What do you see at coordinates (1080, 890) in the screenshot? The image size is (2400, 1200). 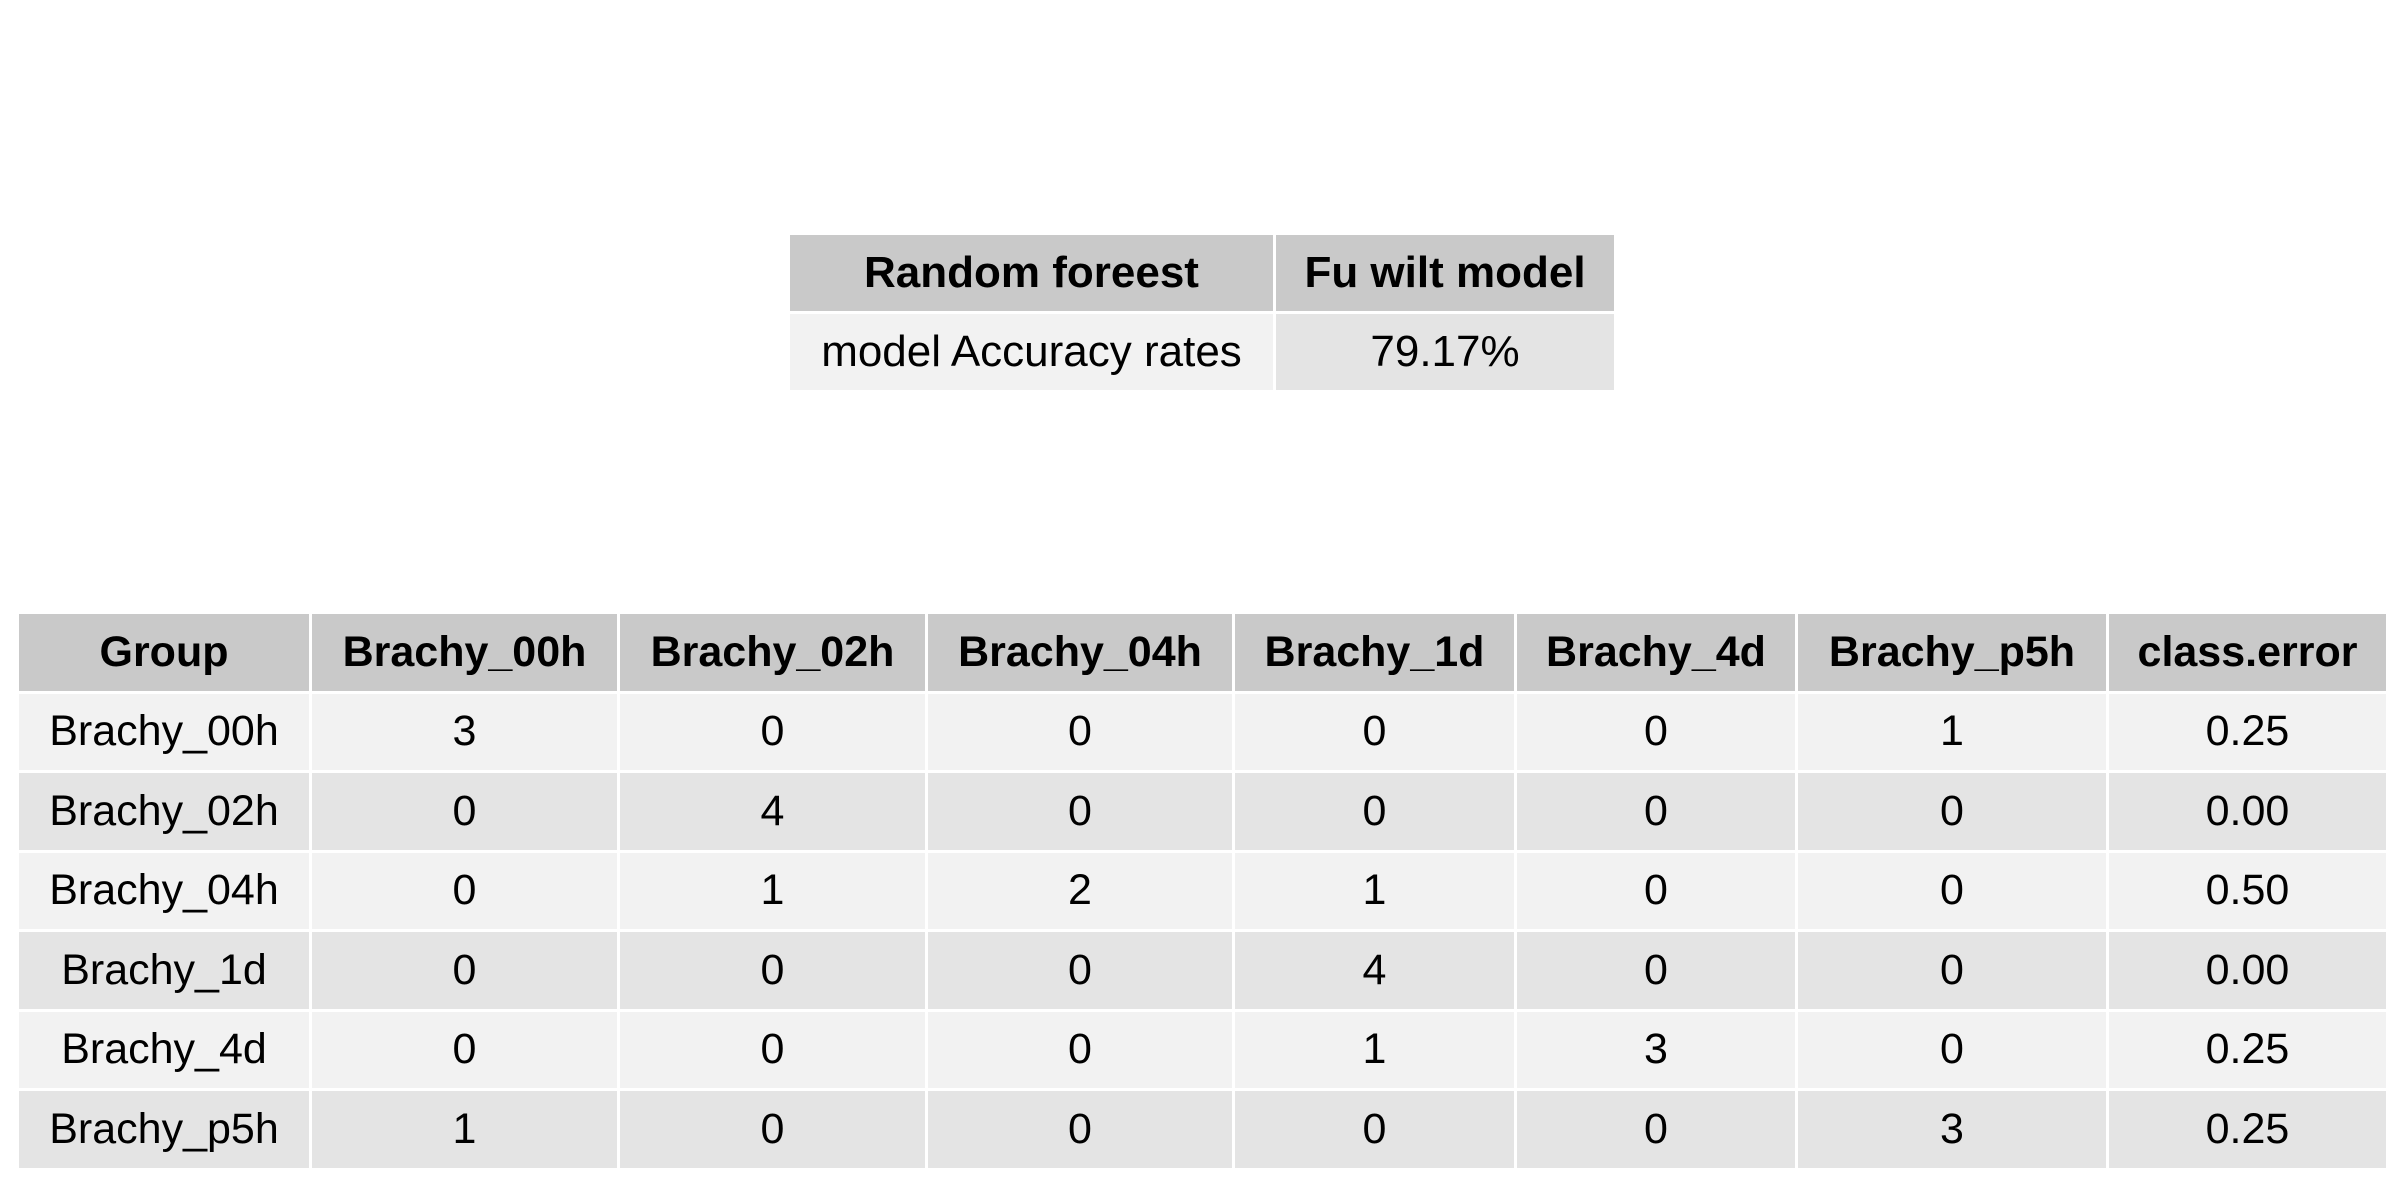 I see `count-cell: 2` at bounding box center [1080, 890].